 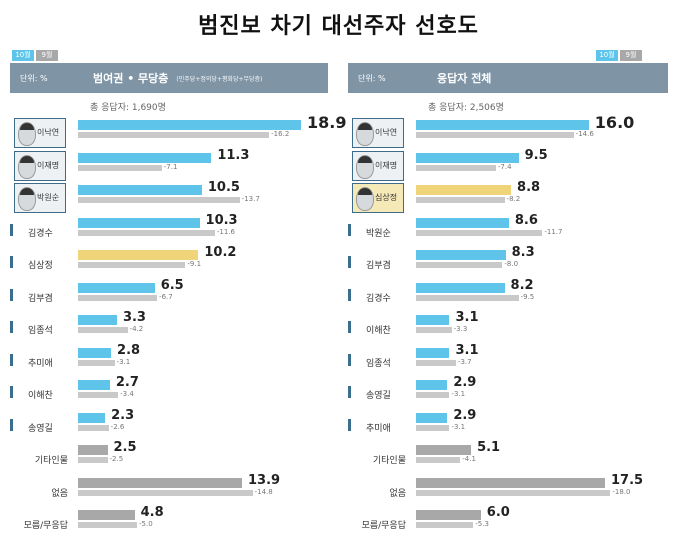 What do you see at coordinates (508, 426) in the screenshot?
I see `chart-row: 추미애 2.9 -3.1` at bounding box center [508, 426].